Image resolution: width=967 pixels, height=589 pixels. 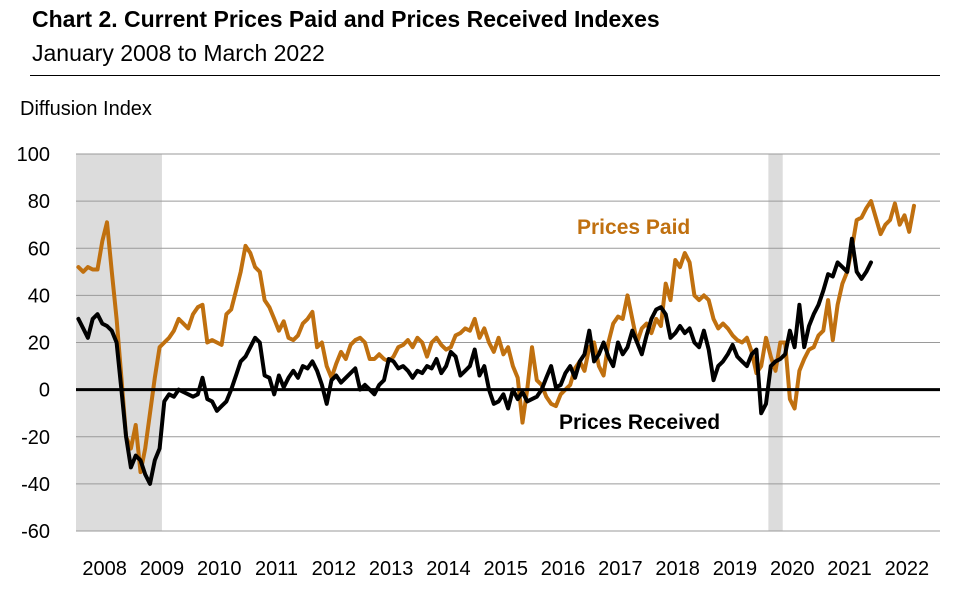 What do you see at coordinates (677, 569) in the screenshot?
I see `x-tick-label: 2018` at bounding box center [677, 569].